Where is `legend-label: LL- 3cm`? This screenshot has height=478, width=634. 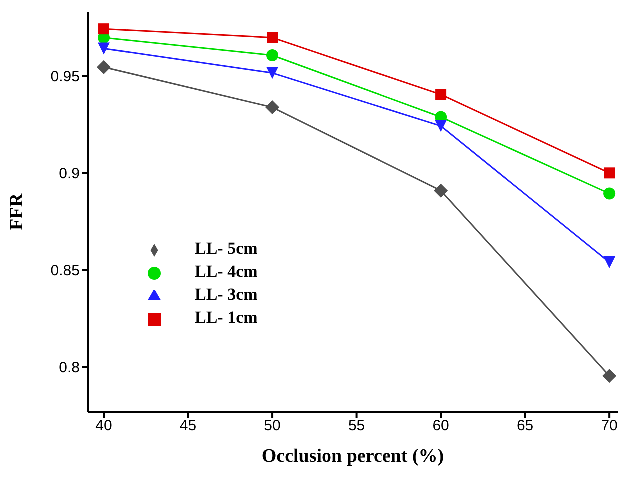
legend-label: LL- 3cm is located at coordinates (226, 294).